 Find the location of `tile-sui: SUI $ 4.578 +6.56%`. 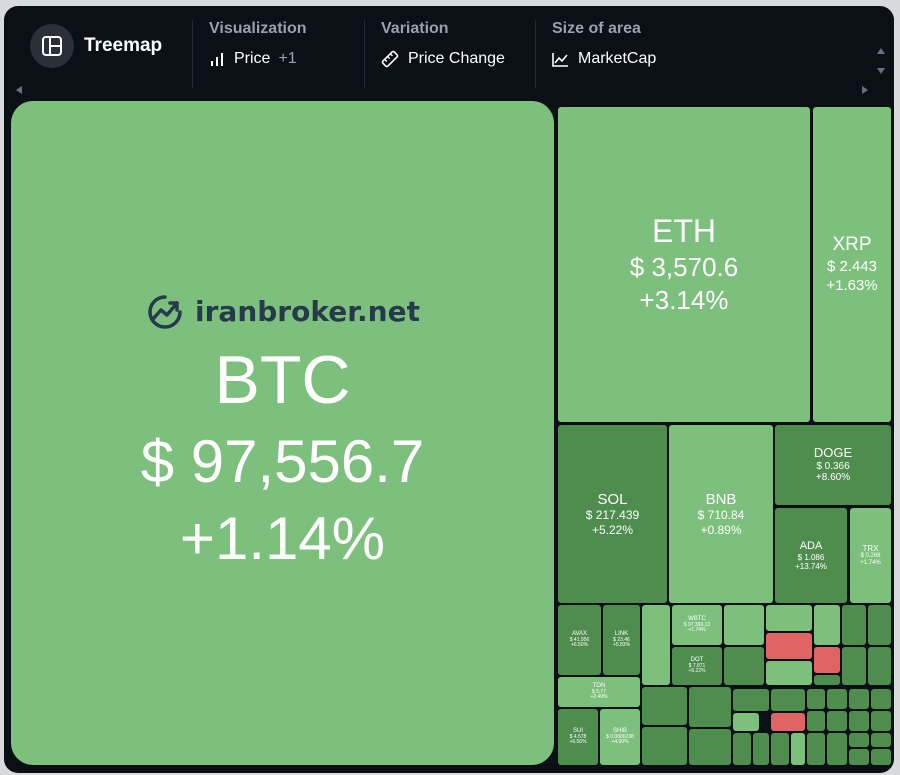

tile-sui: SUI $ 4.578 +6.56% is located at coordinates (578, 737).